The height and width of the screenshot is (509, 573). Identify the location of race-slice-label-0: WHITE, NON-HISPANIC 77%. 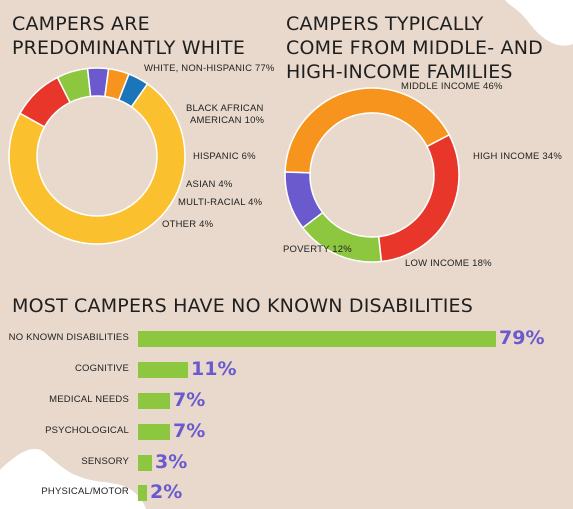
(209, 68).